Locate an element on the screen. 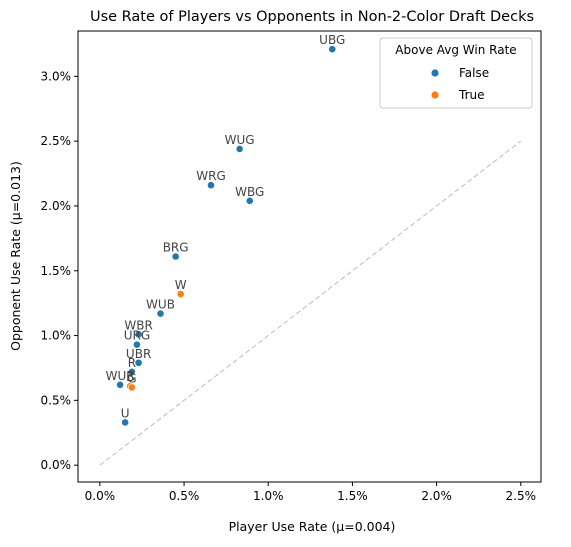  point-label: UBG is located at coordinates (332, 40).